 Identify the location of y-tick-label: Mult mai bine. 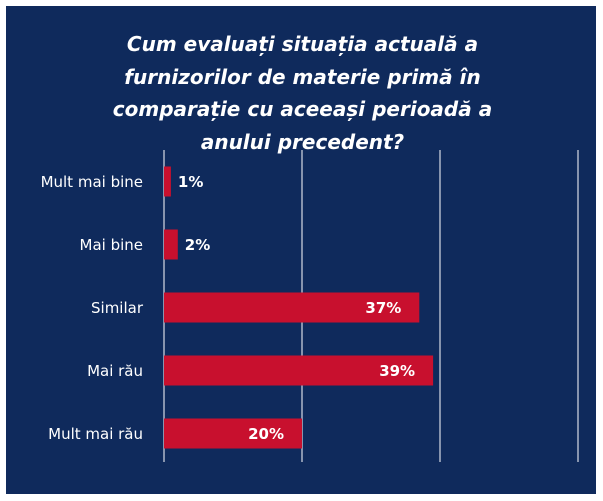
(92, 182).